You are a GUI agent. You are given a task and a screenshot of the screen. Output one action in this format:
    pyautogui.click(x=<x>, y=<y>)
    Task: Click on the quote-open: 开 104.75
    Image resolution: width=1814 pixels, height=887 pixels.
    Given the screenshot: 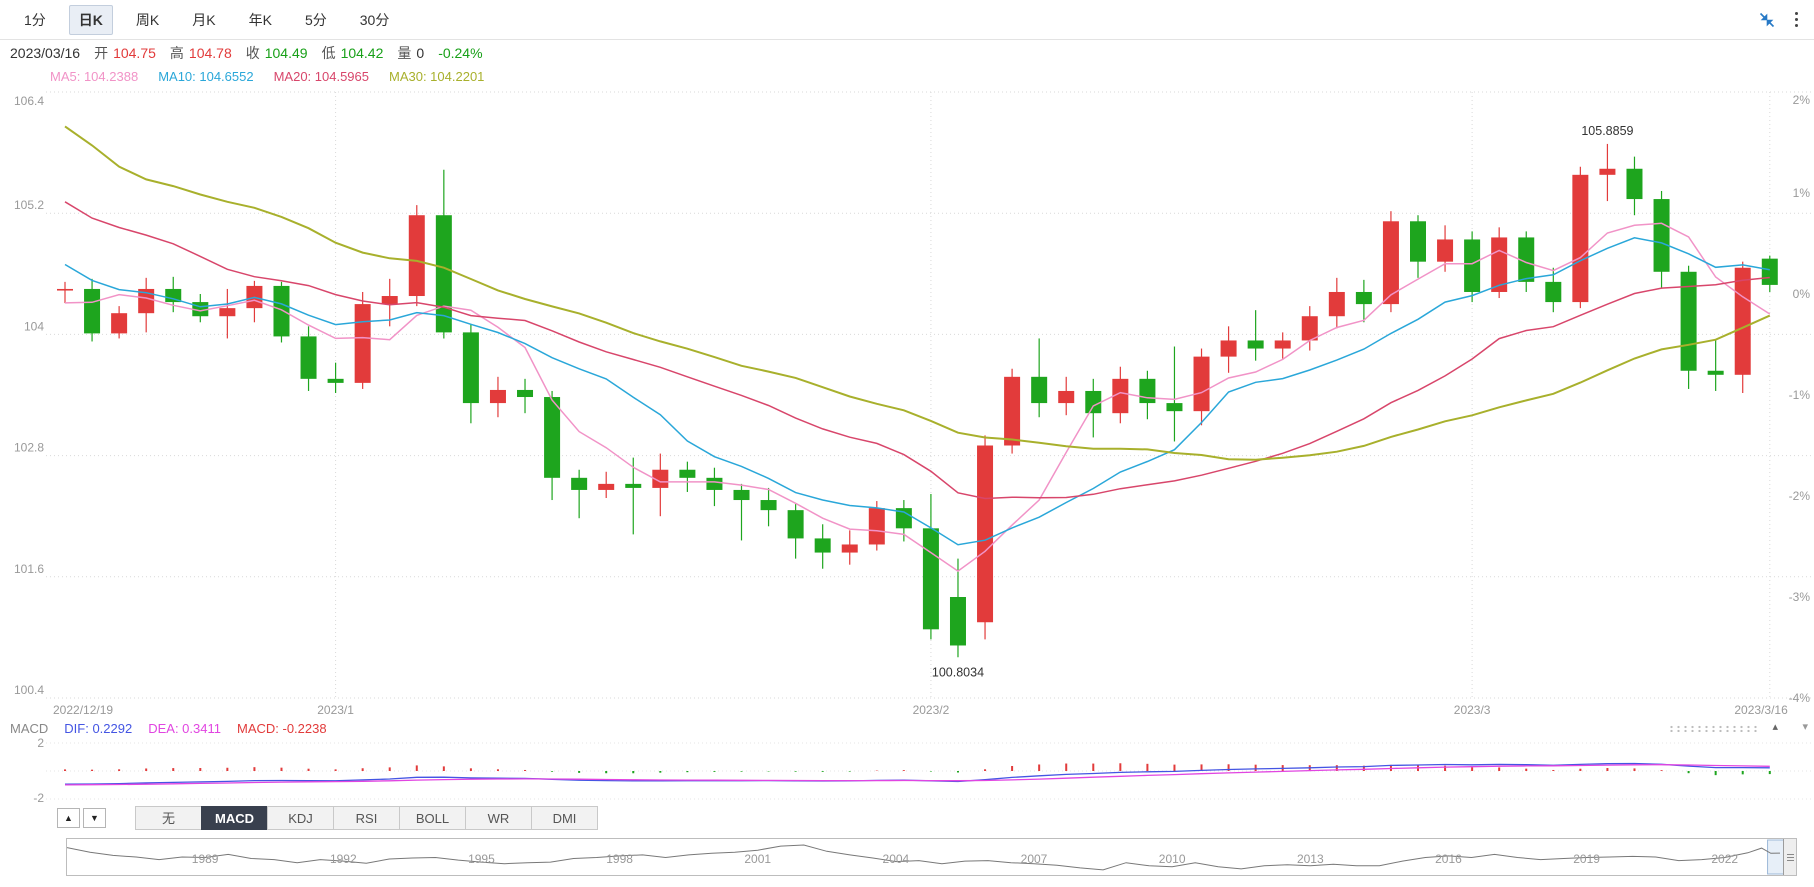 What is the action you would take?
    pyautogui.click(x=125, y=53)
    